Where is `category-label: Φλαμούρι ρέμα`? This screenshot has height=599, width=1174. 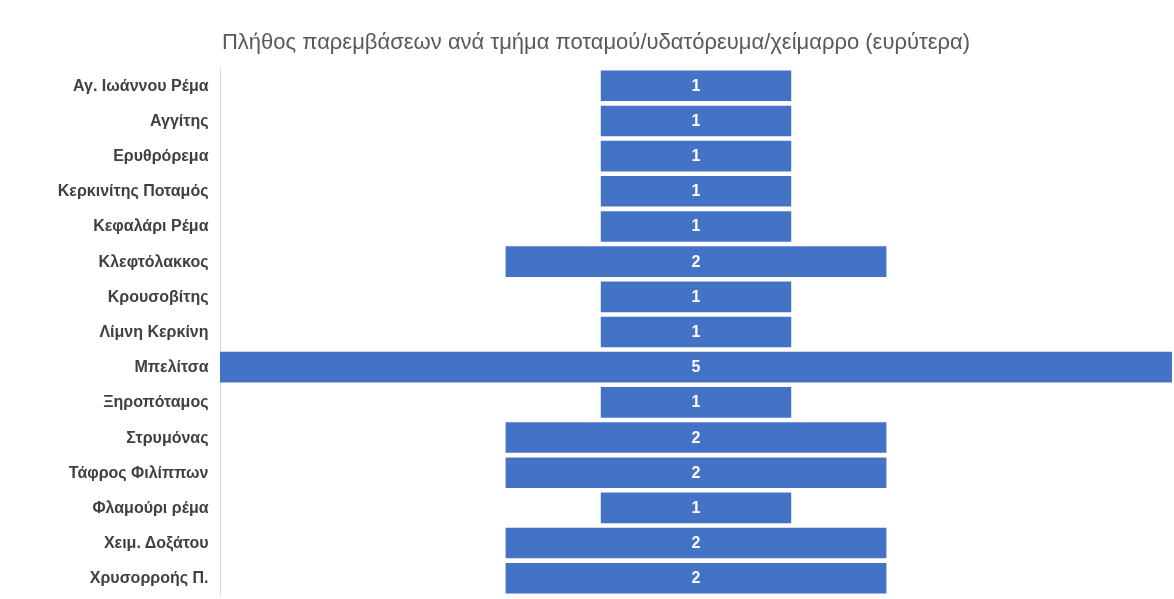 category-label: Φλαμούρι ρέμα is located at coordinates (150, 507).